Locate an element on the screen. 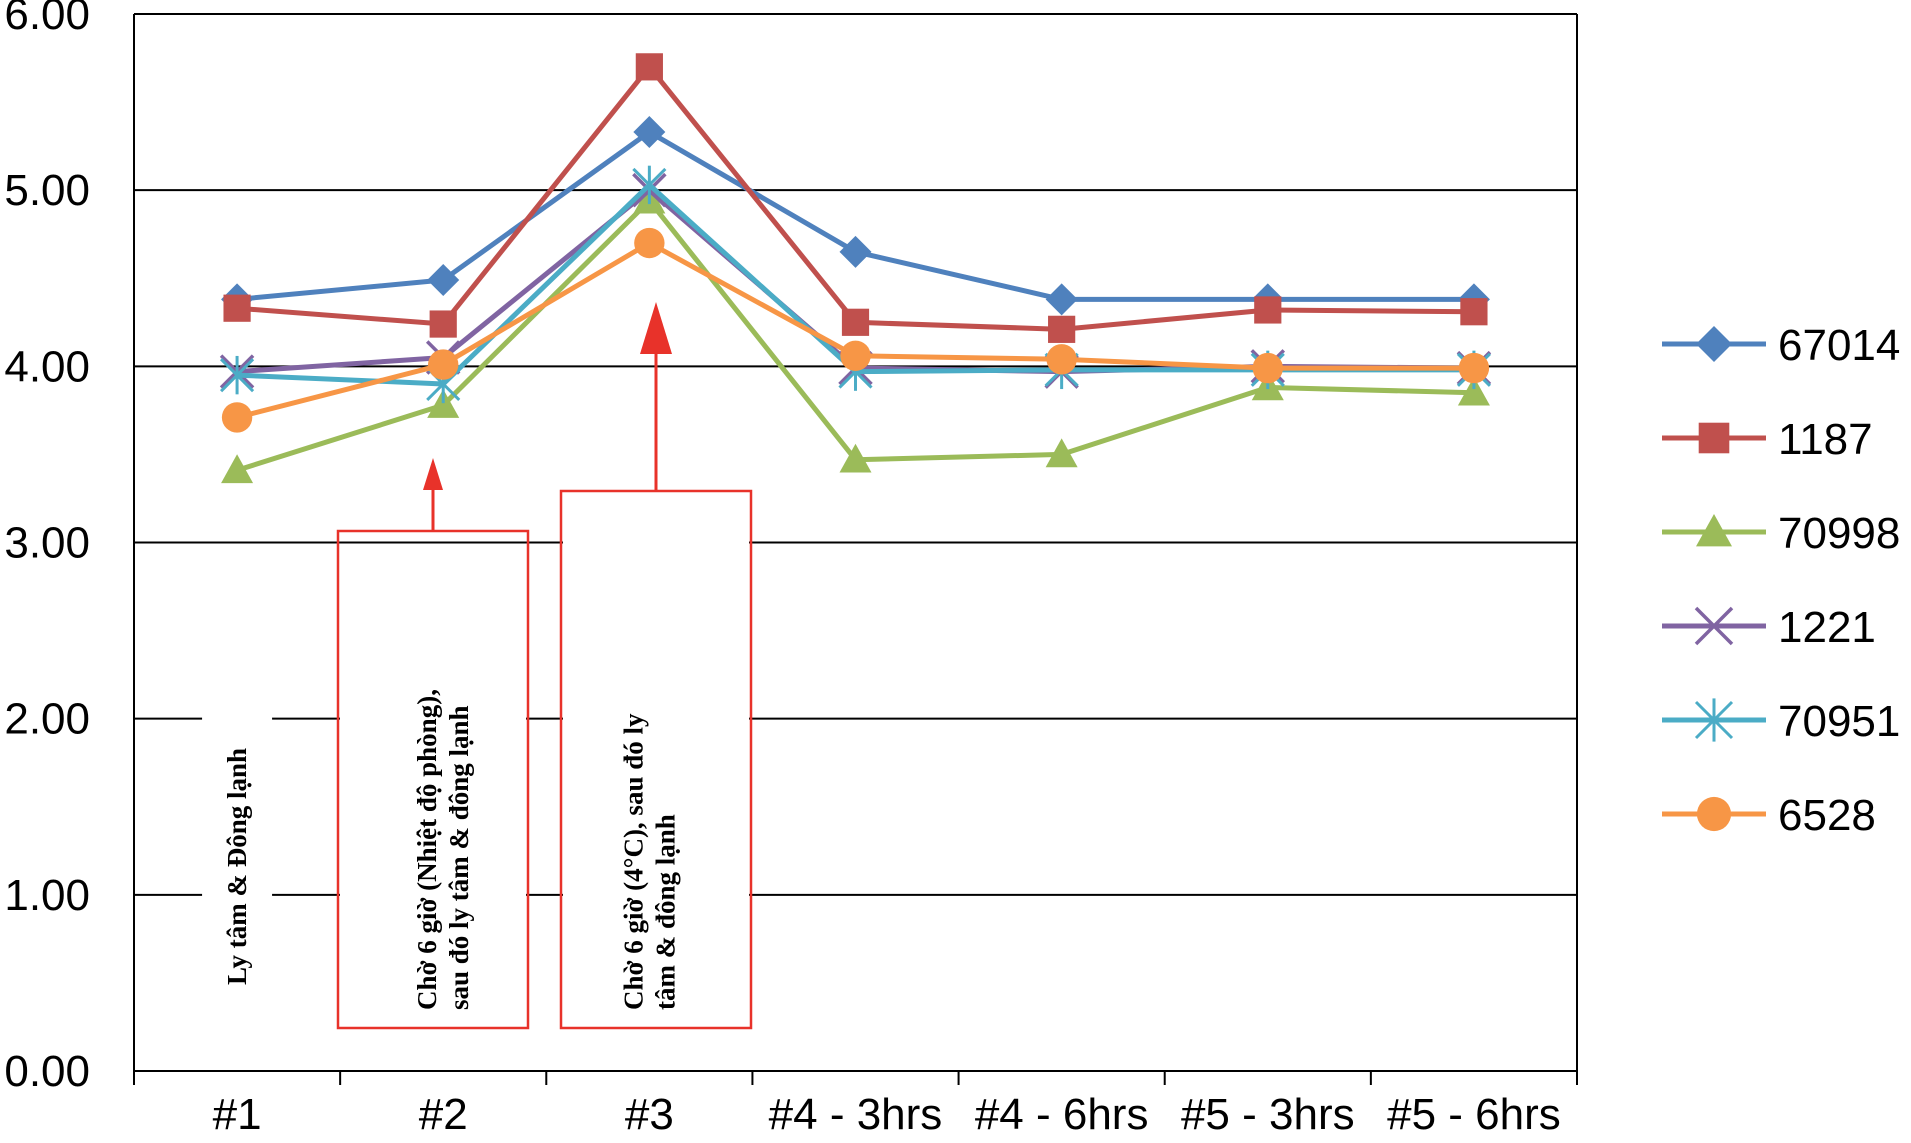 The width and height of the screenshot is (1911, 1143). annotation: Ly tâm & Đông lạnh is located at coordinates (237, 820).